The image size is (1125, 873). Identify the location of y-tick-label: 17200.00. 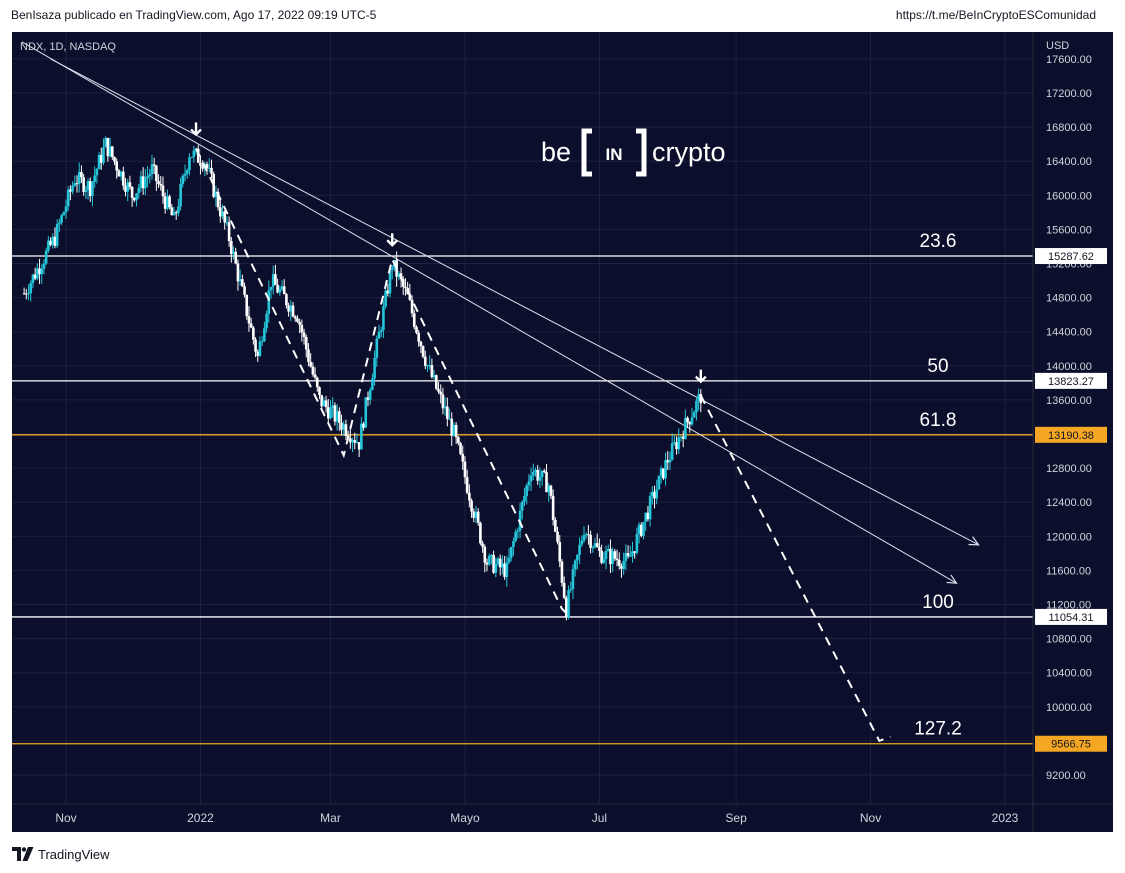
(1069, 94).